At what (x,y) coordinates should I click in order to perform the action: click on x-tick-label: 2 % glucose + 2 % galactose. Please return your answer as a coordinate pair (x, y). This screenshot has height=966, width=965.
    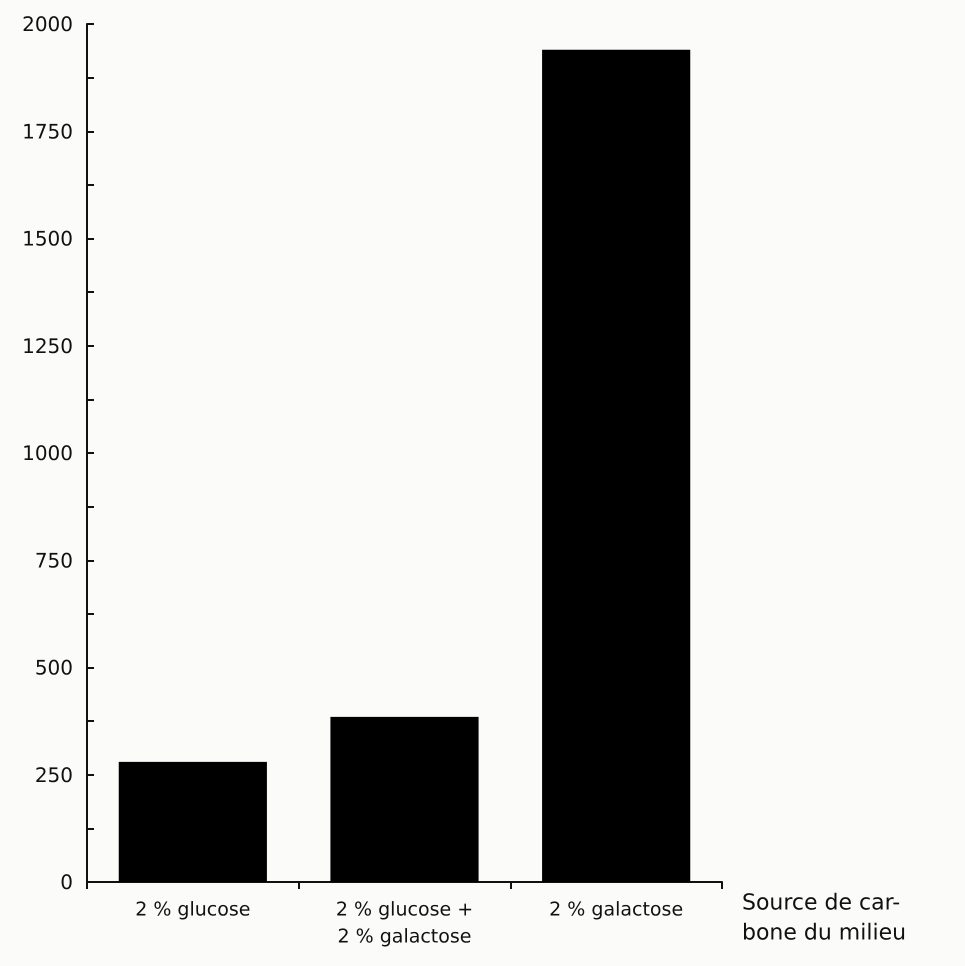
    Looking at the image, I should click on (405, 923).